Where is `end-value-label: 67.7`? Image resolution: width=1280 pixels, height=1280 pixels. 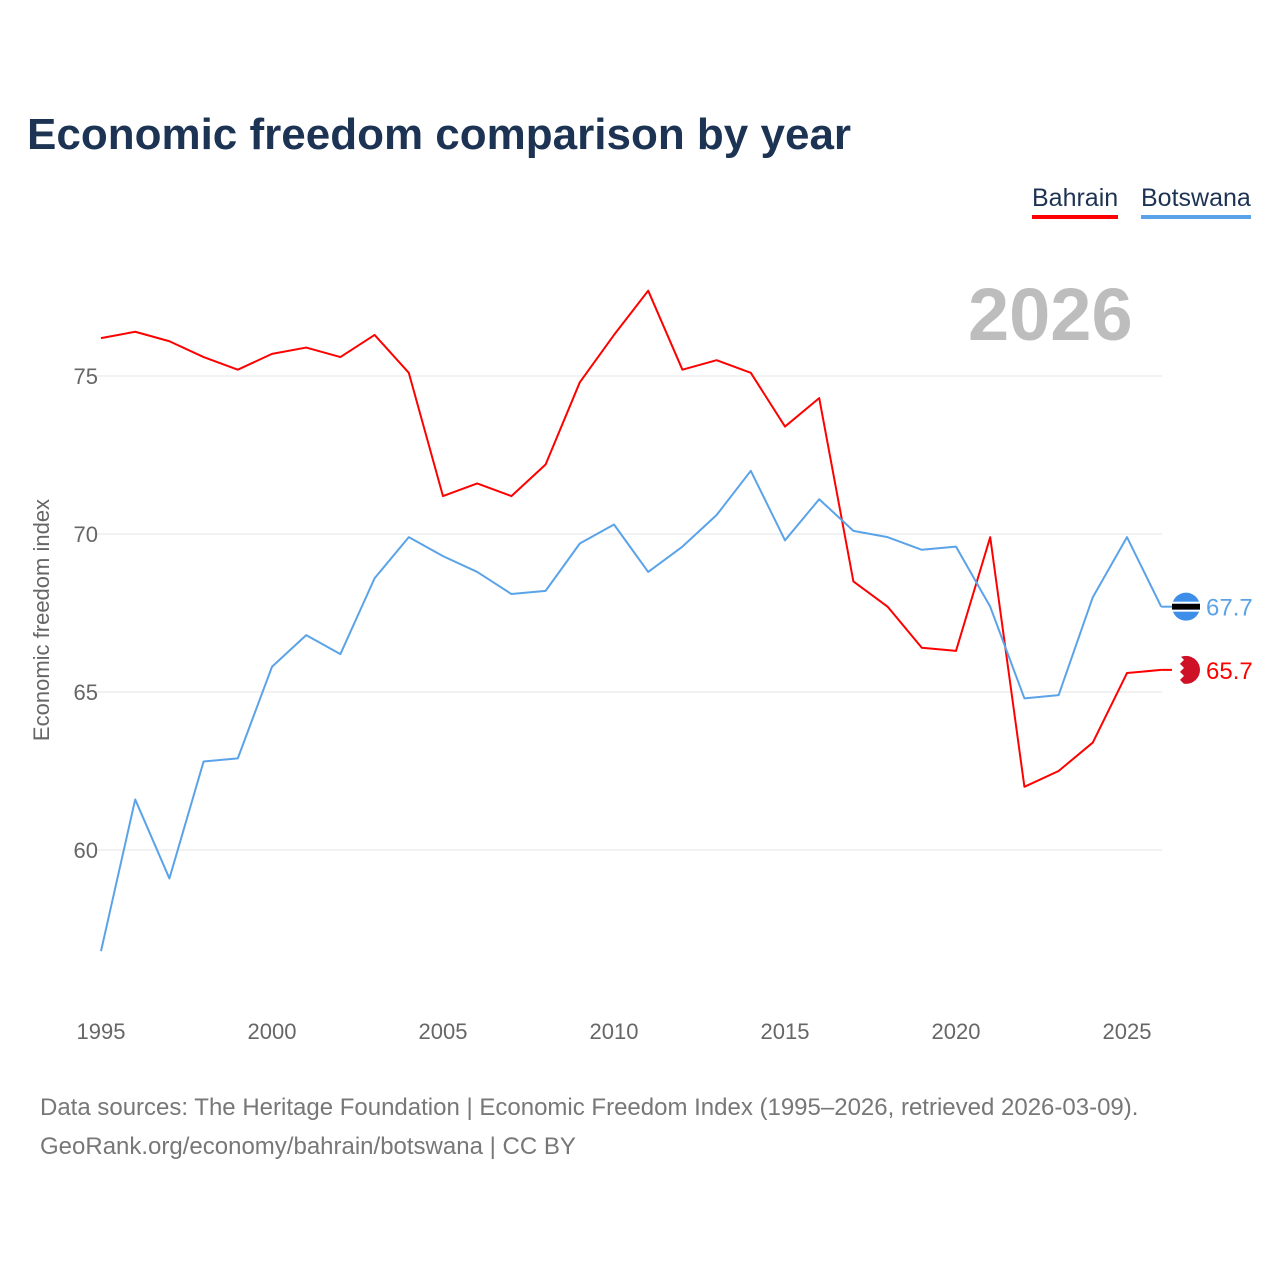
end-value-label: 67.7 is located at coordinates (1229, 608).